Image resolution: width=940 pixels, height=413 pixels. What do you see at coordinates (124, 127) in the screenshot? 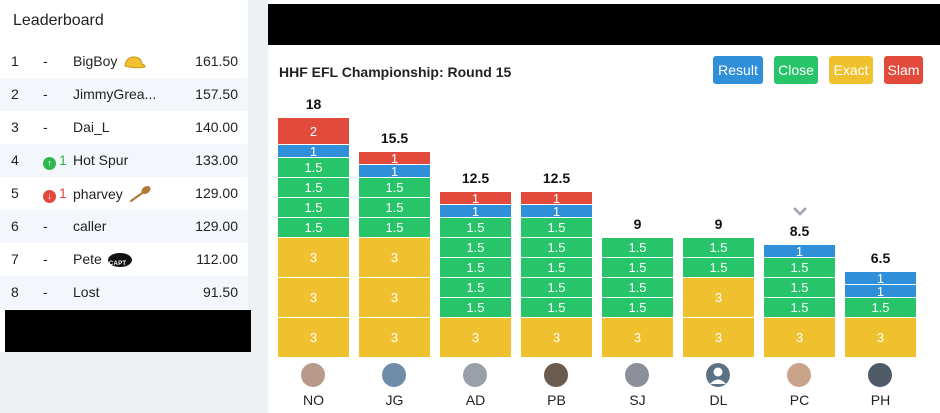
I see `leaderboard-row: 3 - Dai_L 140.00` at bounding box center [124, 127].